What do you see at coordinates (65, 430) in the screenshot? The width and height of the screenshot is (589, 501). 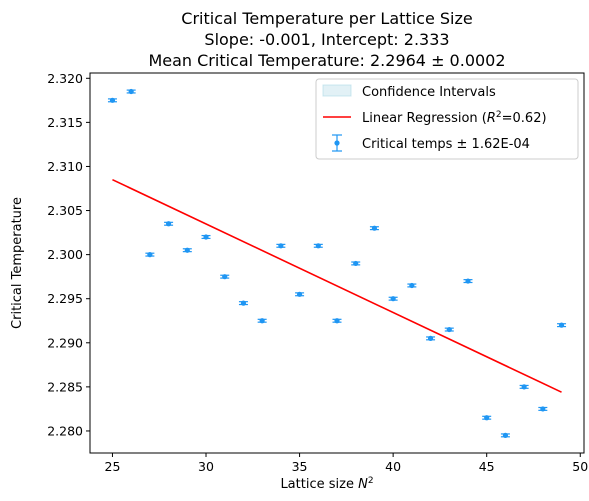 I see `y-tick-label: 2.280` at bounding box center [65, 430].